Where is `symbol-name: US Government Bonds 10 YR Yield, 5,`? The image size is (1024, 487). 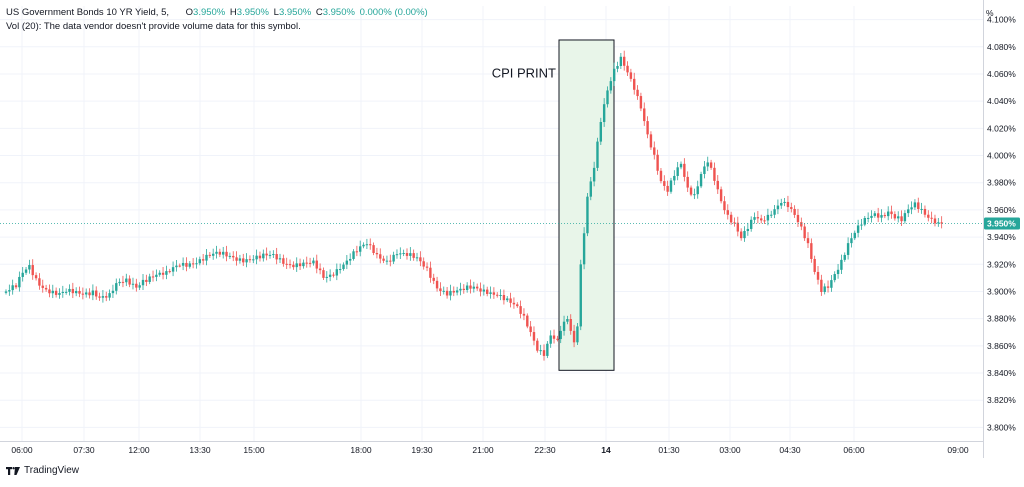 symbol-name: US Government Bonds 10 YR Yield, 5, is located at coordinates (87, 12).